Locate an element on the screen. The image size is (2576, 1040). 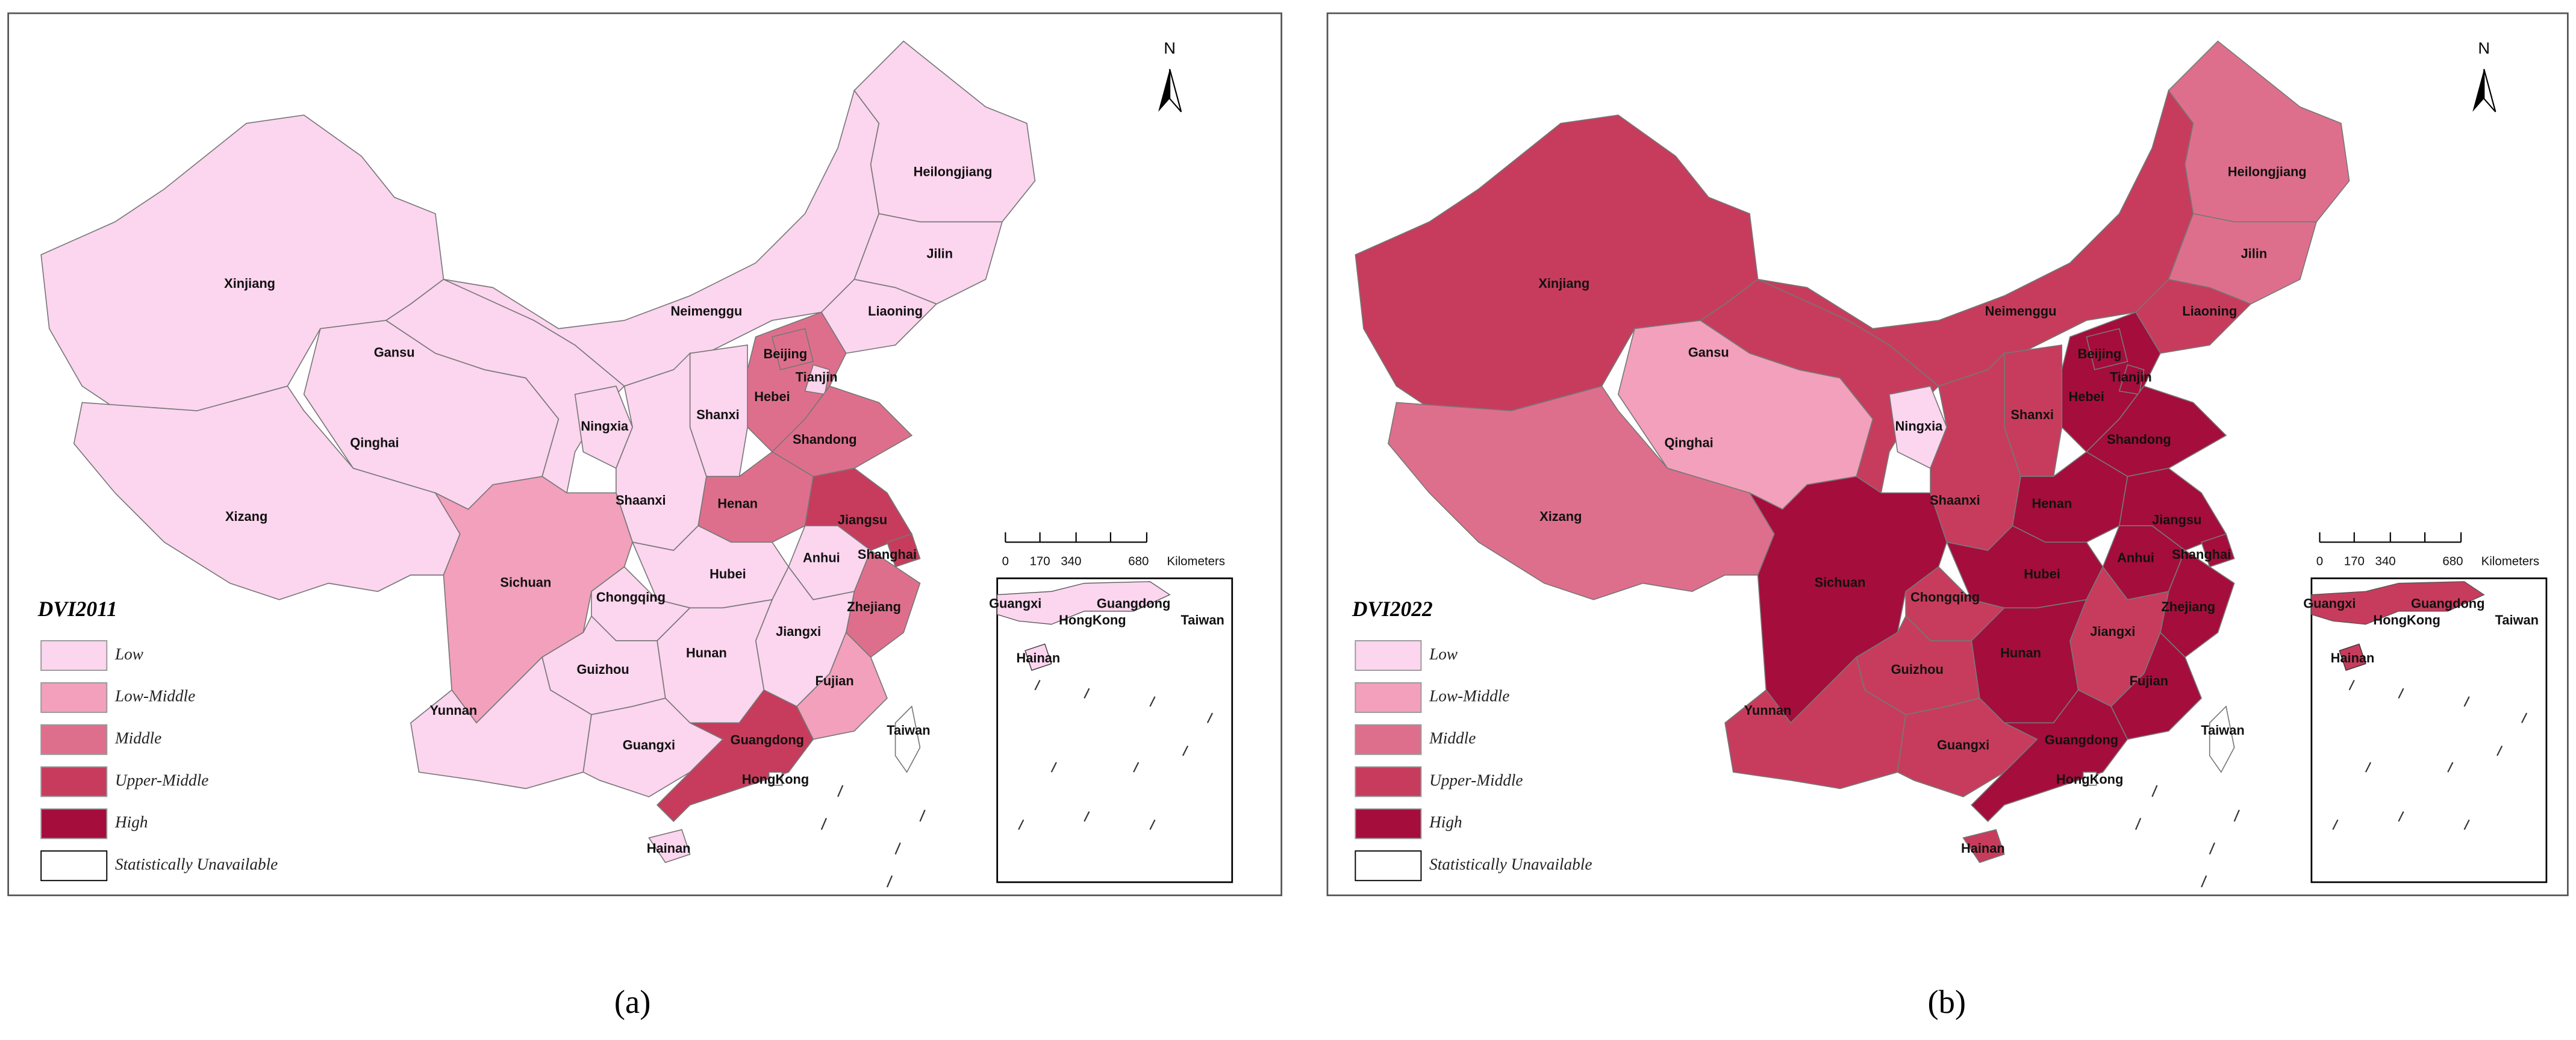
province-label: Shaanxi is located at coordinates (1955, 500).